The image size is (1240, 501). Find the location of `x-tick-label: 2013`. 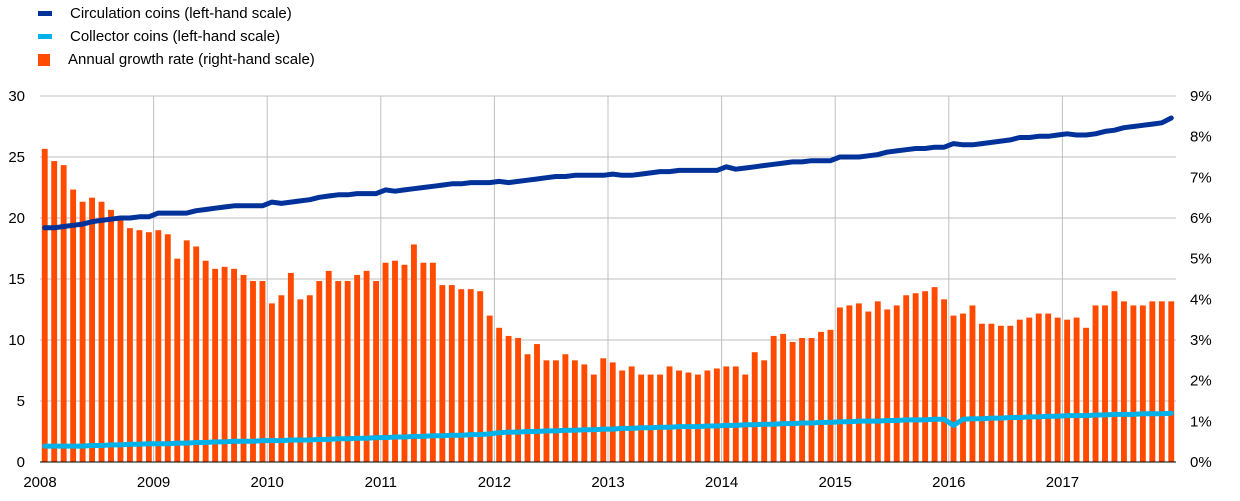

x-tick-label: 2013 is located at coordinates (607, 482).